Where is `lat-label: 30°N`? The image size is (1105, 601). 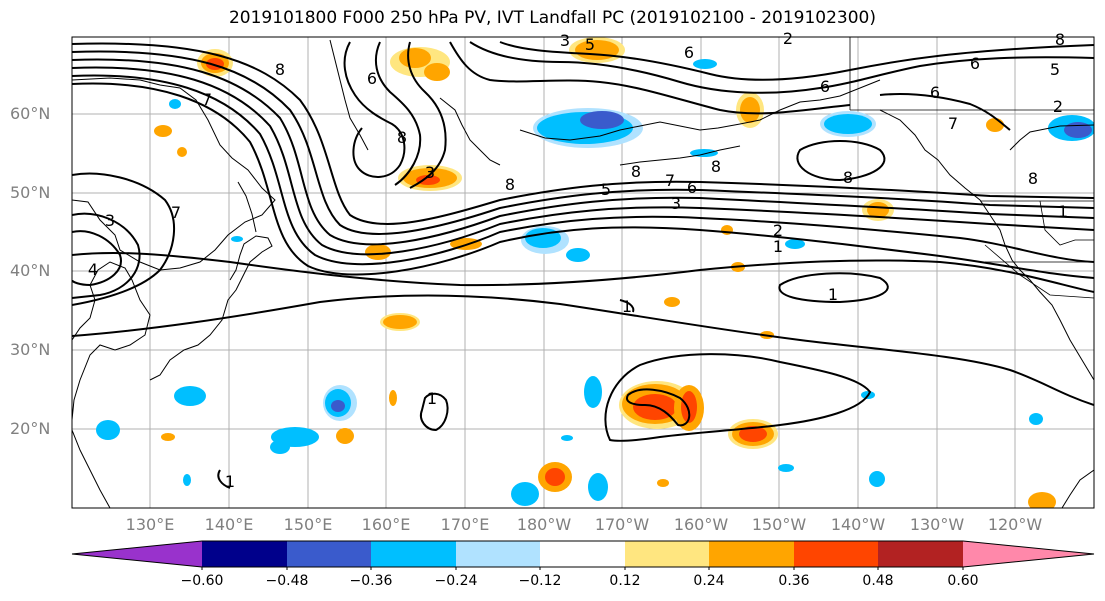
lat-label: 30°N is located at coordinates (30, 349).